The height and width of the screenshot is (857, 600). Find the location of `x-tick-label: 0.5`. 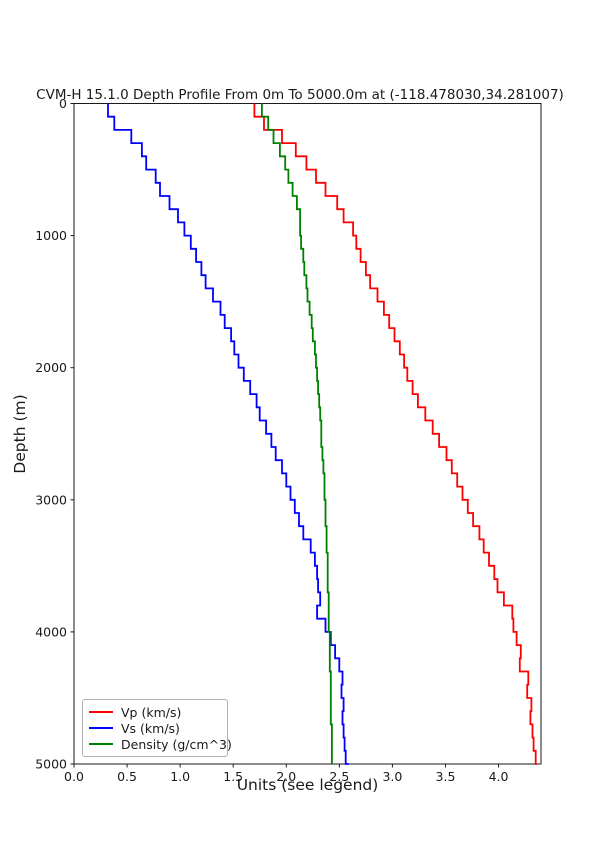

x-tick-label: 0.5 is located at coordinates (127, 776).